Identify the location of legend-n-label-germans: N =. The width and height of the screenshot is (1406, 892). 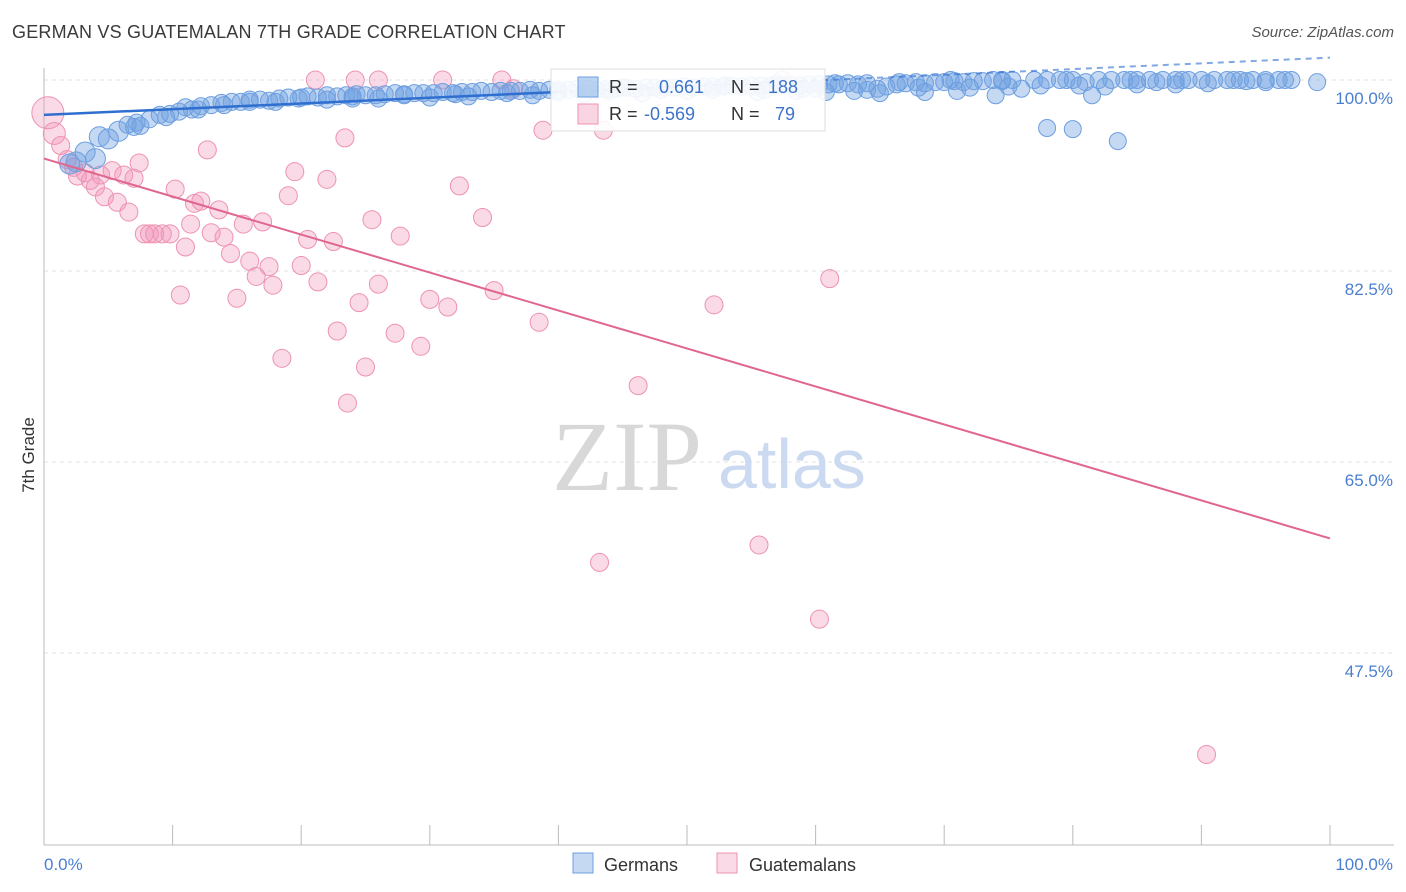
(745, 87).